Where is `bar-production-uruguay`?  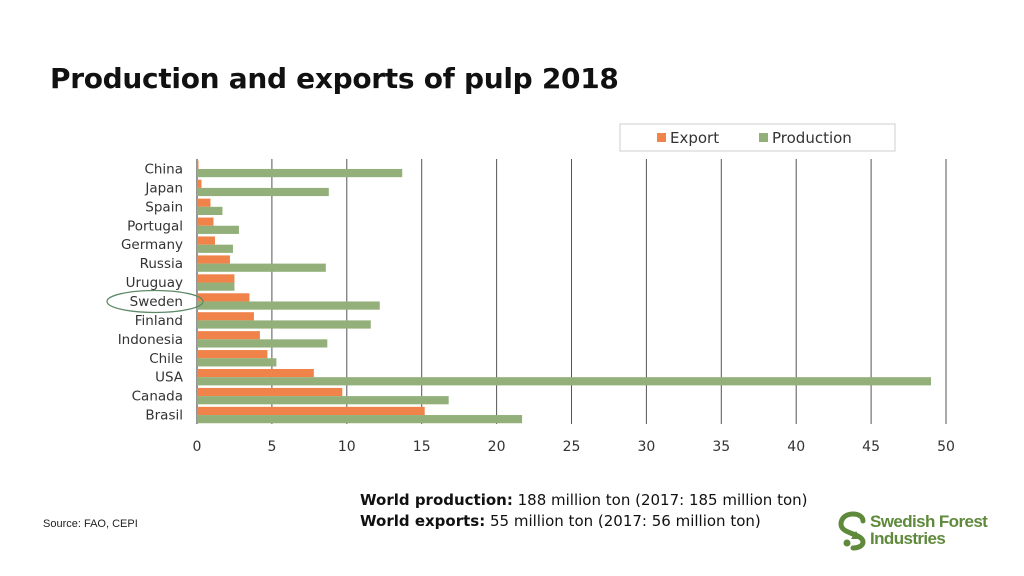 bar-production-uruguay is located at coordinates (216, 286).